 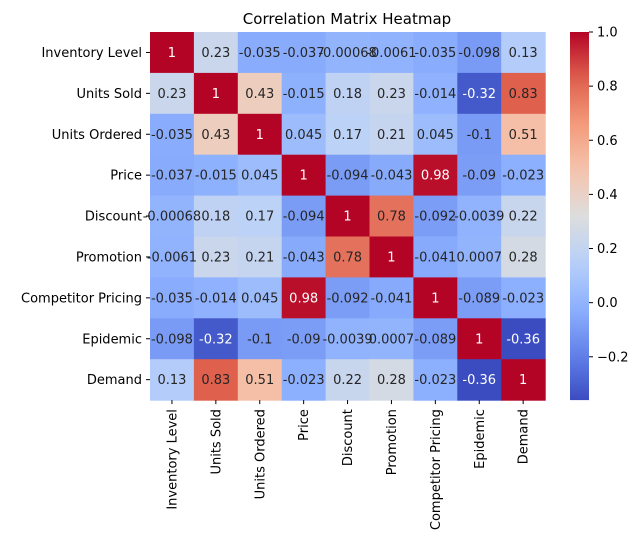 What do you see at coordinates (109, 257) in the screenshot?
I see `y-tick-label: Promotion` at bounding box center [109, 257].